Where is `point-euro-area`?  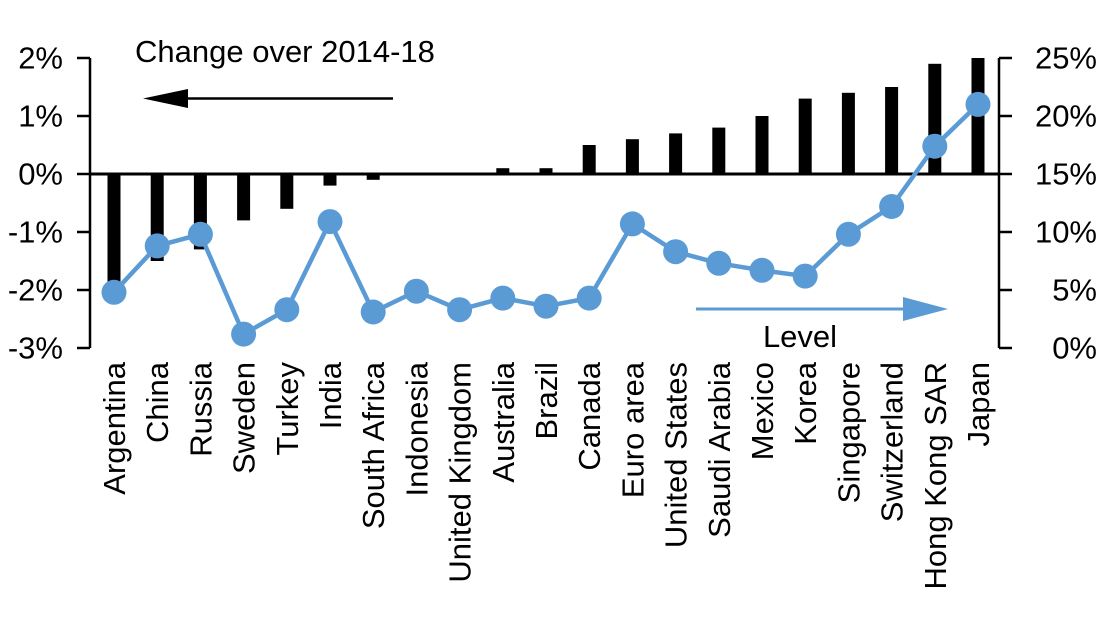 point-euro-area is located at coordinates (632, 224).